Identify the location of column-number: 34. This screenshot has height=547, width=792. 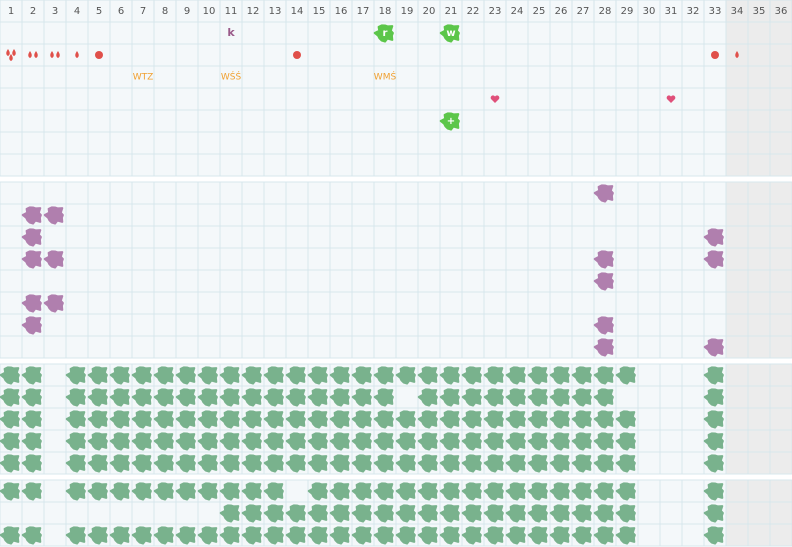
(737, 11).